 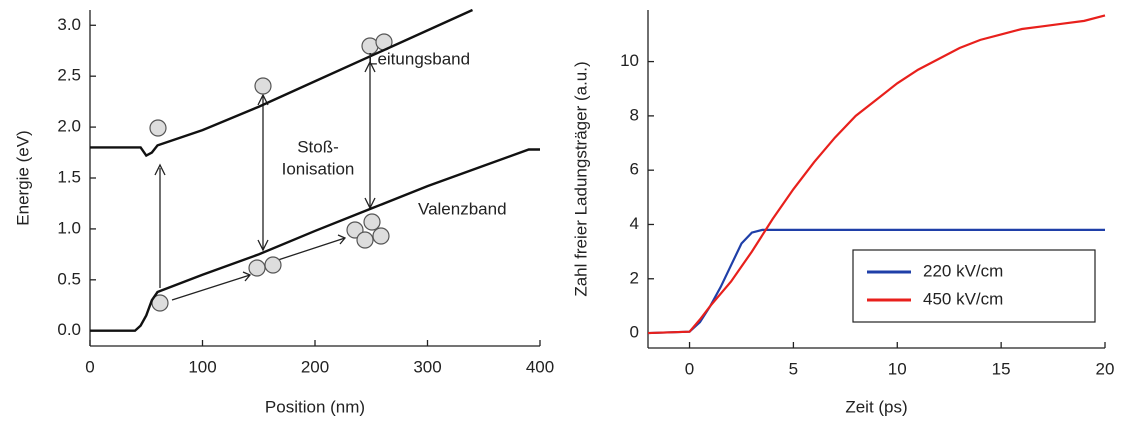 I want to click on annotation: Ionisation, so click(x=318, y=168).